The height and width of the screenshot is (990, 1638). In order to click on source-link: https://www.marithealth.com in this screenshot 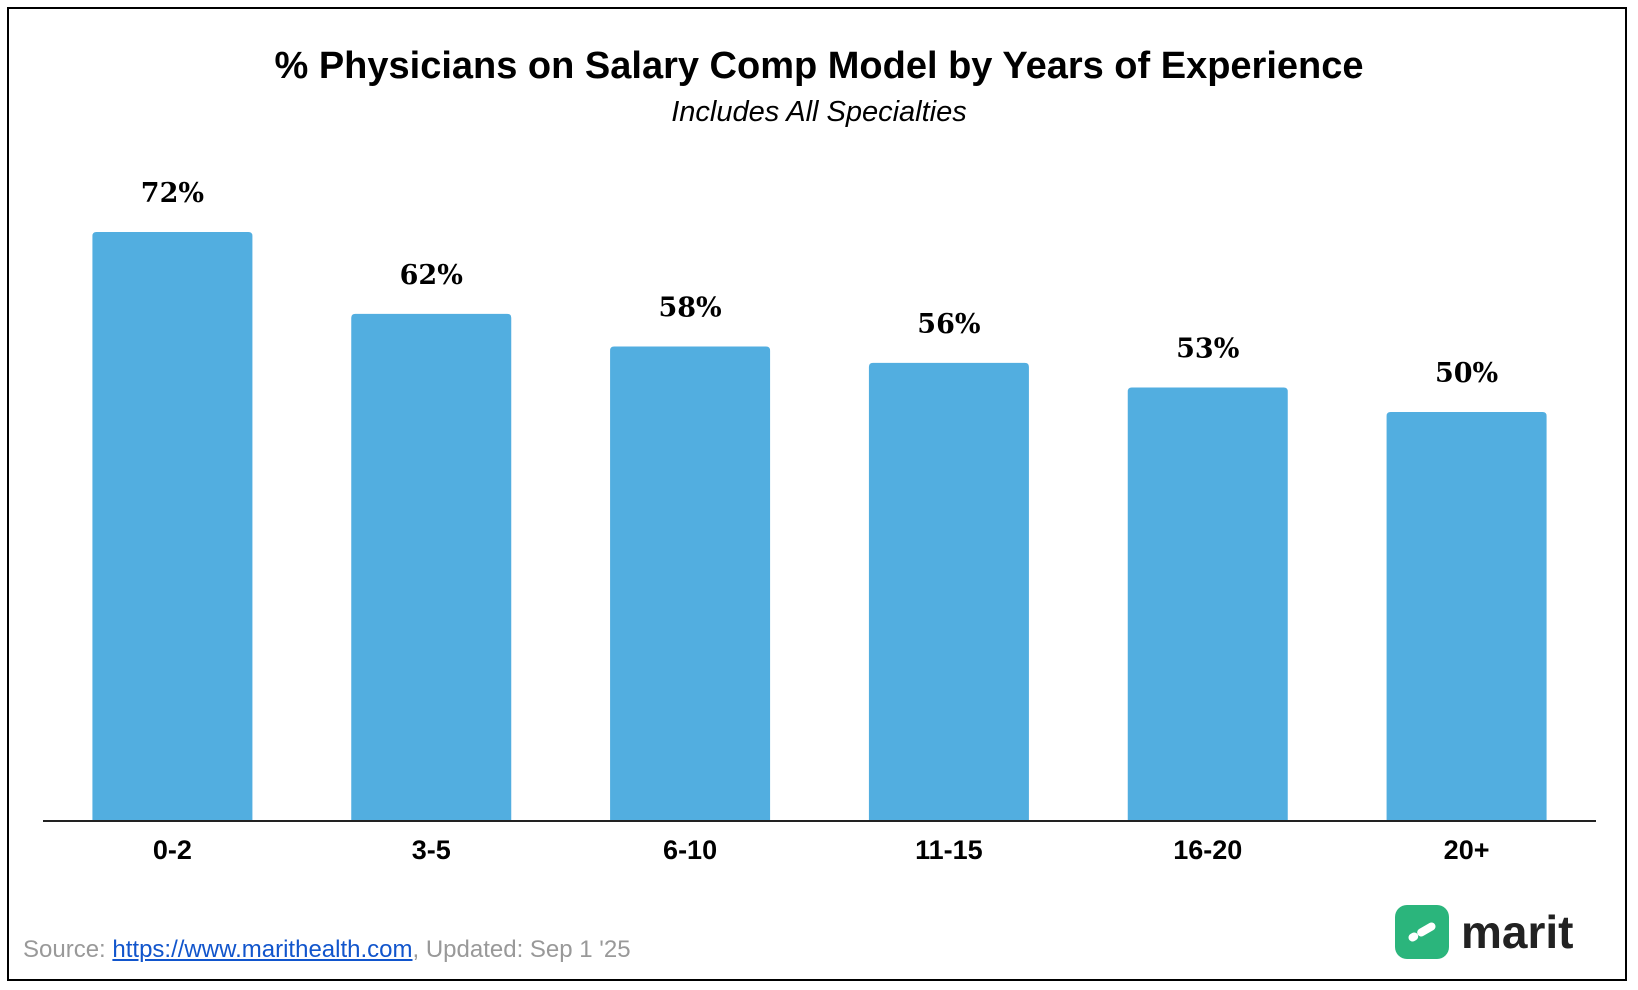, I will do `click(262, 949)`.